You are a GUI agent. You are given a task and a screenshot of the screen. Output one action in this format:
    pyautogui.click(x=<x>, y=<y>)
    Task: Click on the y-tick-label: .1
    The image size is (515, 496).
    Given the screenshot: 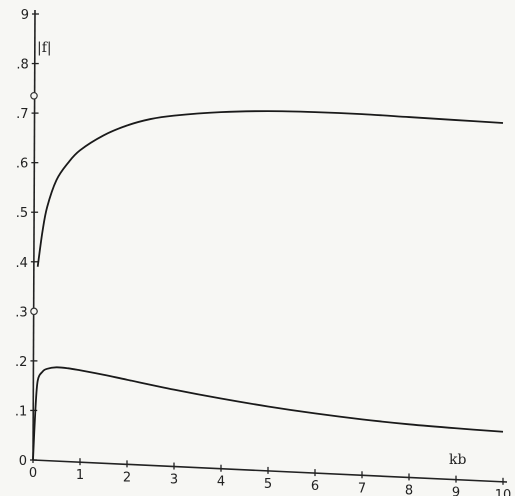 What is the action you would take?
    pyautogui.click(x=21, y=411)
    